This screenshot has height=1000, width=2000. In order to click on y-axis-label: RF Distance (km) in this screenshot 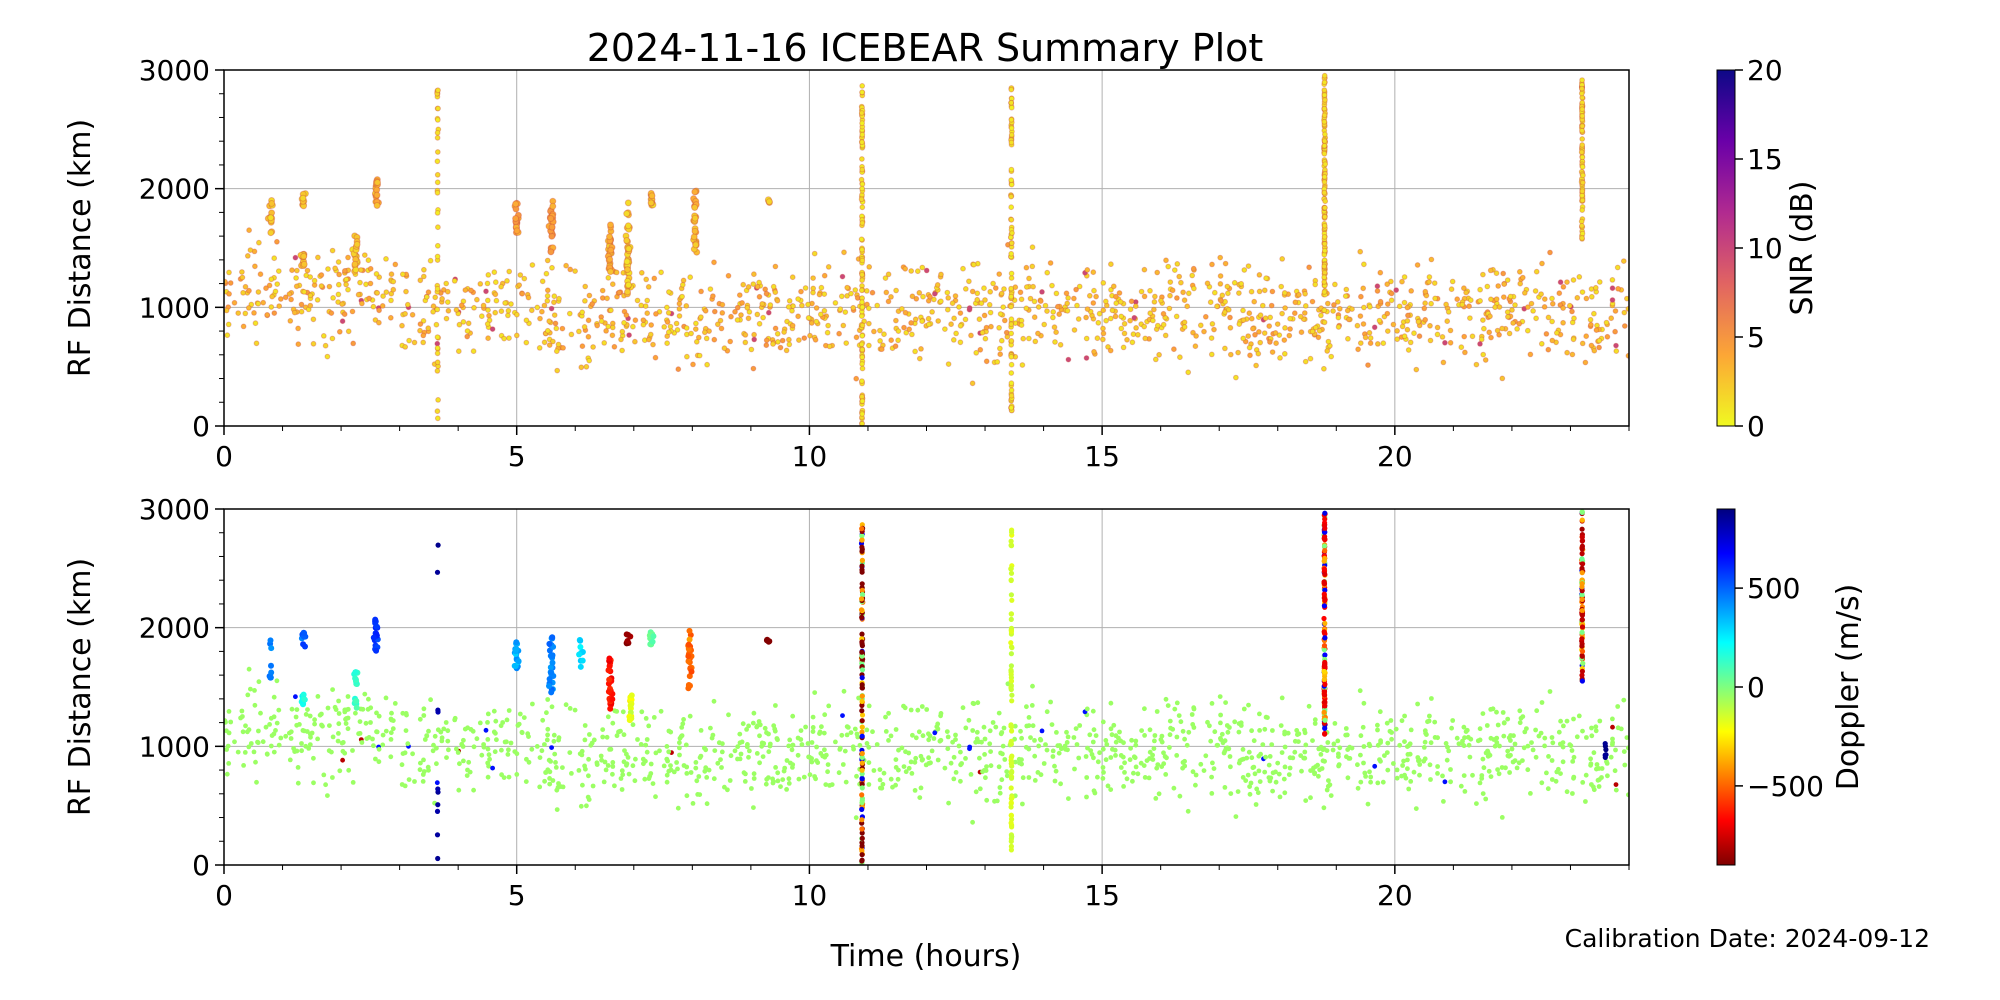, I will do `click(80, 248)`.